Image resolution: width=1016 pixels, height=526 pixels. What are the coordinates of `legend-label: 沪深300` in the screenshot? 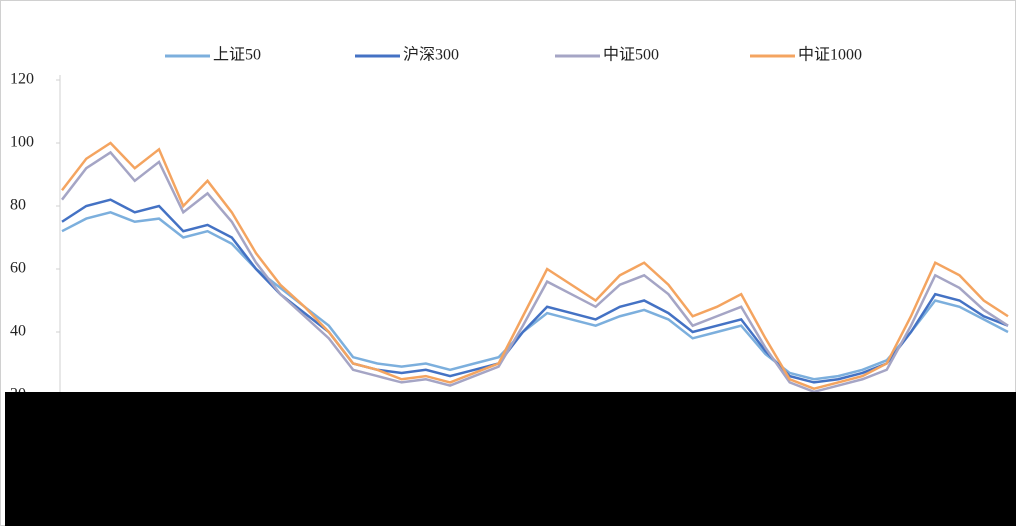 It's located at (431, 55).